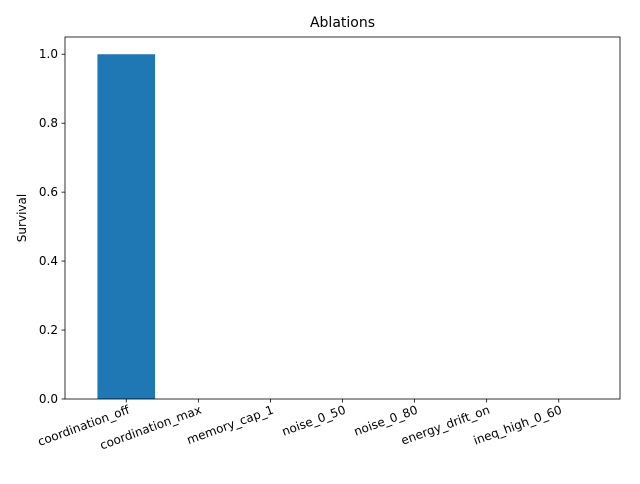  Describe the element at coordinates (342, 23) in the screenshot. I see `chart-title: Ablations` at that location.